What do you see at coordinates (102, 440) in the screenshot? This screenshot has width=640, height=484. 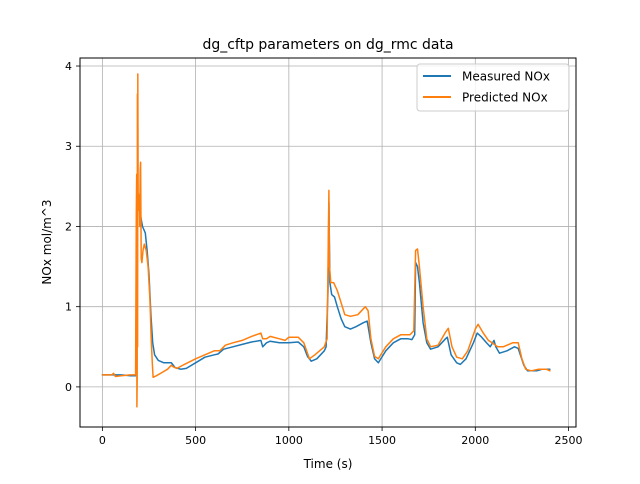 I see `x-tick-label: 0` at bounding box center [102, 440].